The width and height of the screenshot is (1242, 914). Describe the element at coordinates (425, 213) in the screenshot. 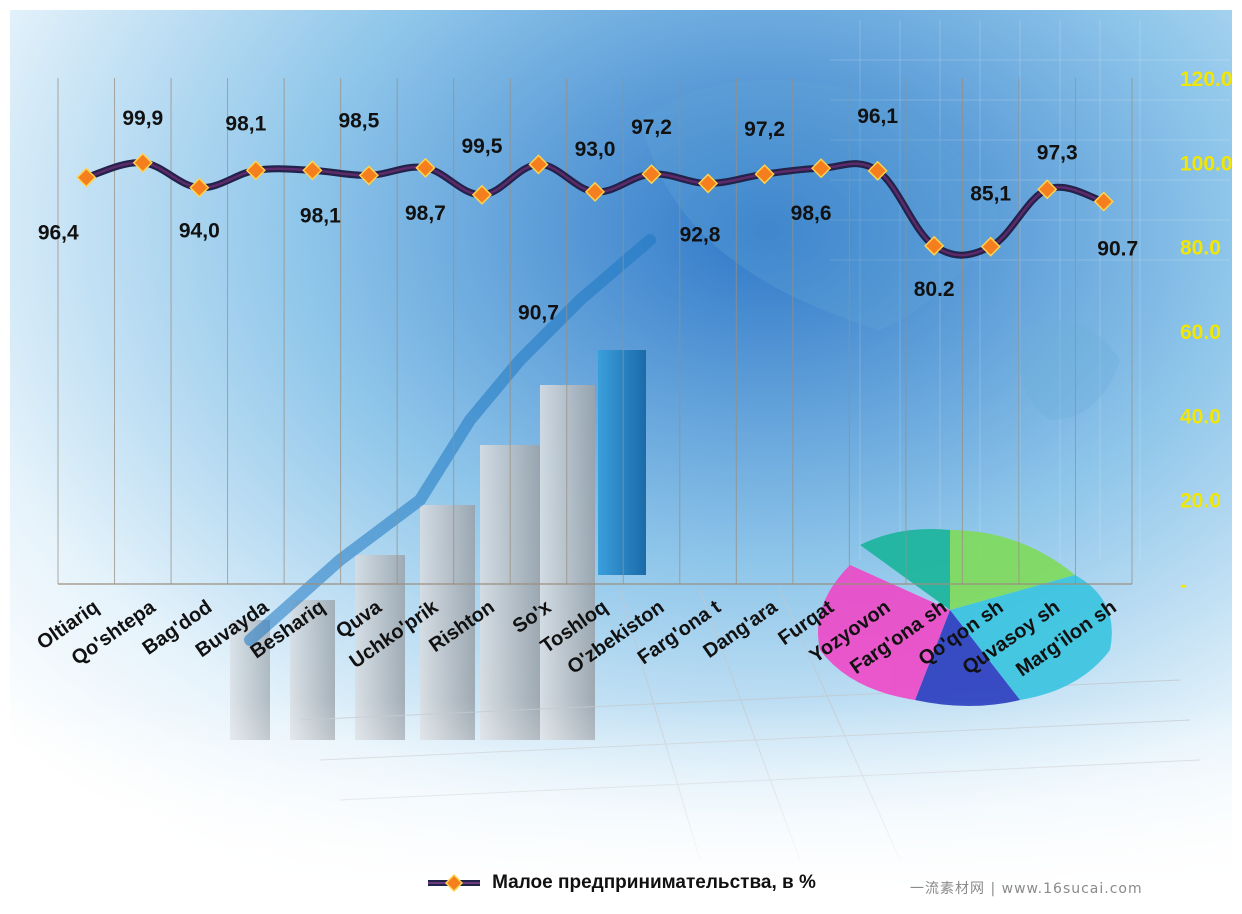

I see `data-label: 98,7` at that location.